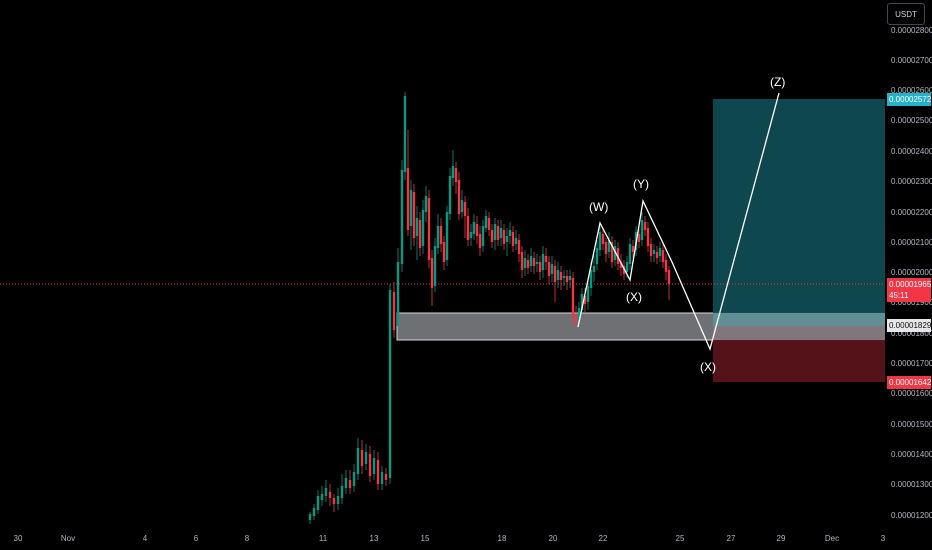 The image size is (932, 550). Describe the element at coordinates (323, 538) in the screenshot. I see `time-tick: 11` at that location.